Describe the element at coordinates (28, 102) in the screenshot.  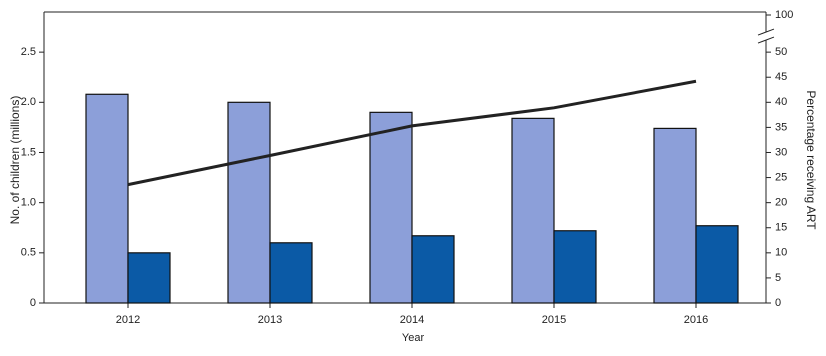
I see `y-tick-label: 2.0` at that location.